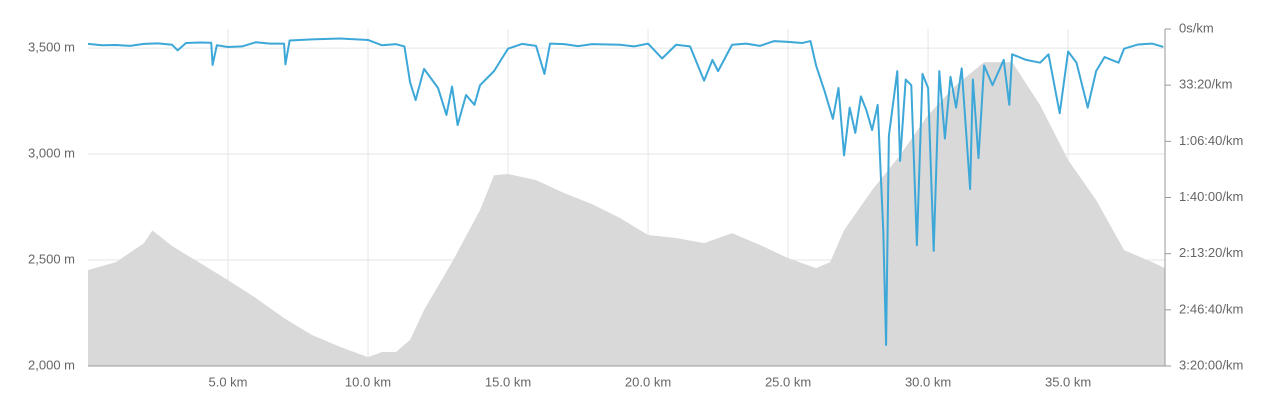  Describe the element at coordinates (1211, 308) in the screenshot. I see `y2-tick-label: 2:46:40/km` at that location.